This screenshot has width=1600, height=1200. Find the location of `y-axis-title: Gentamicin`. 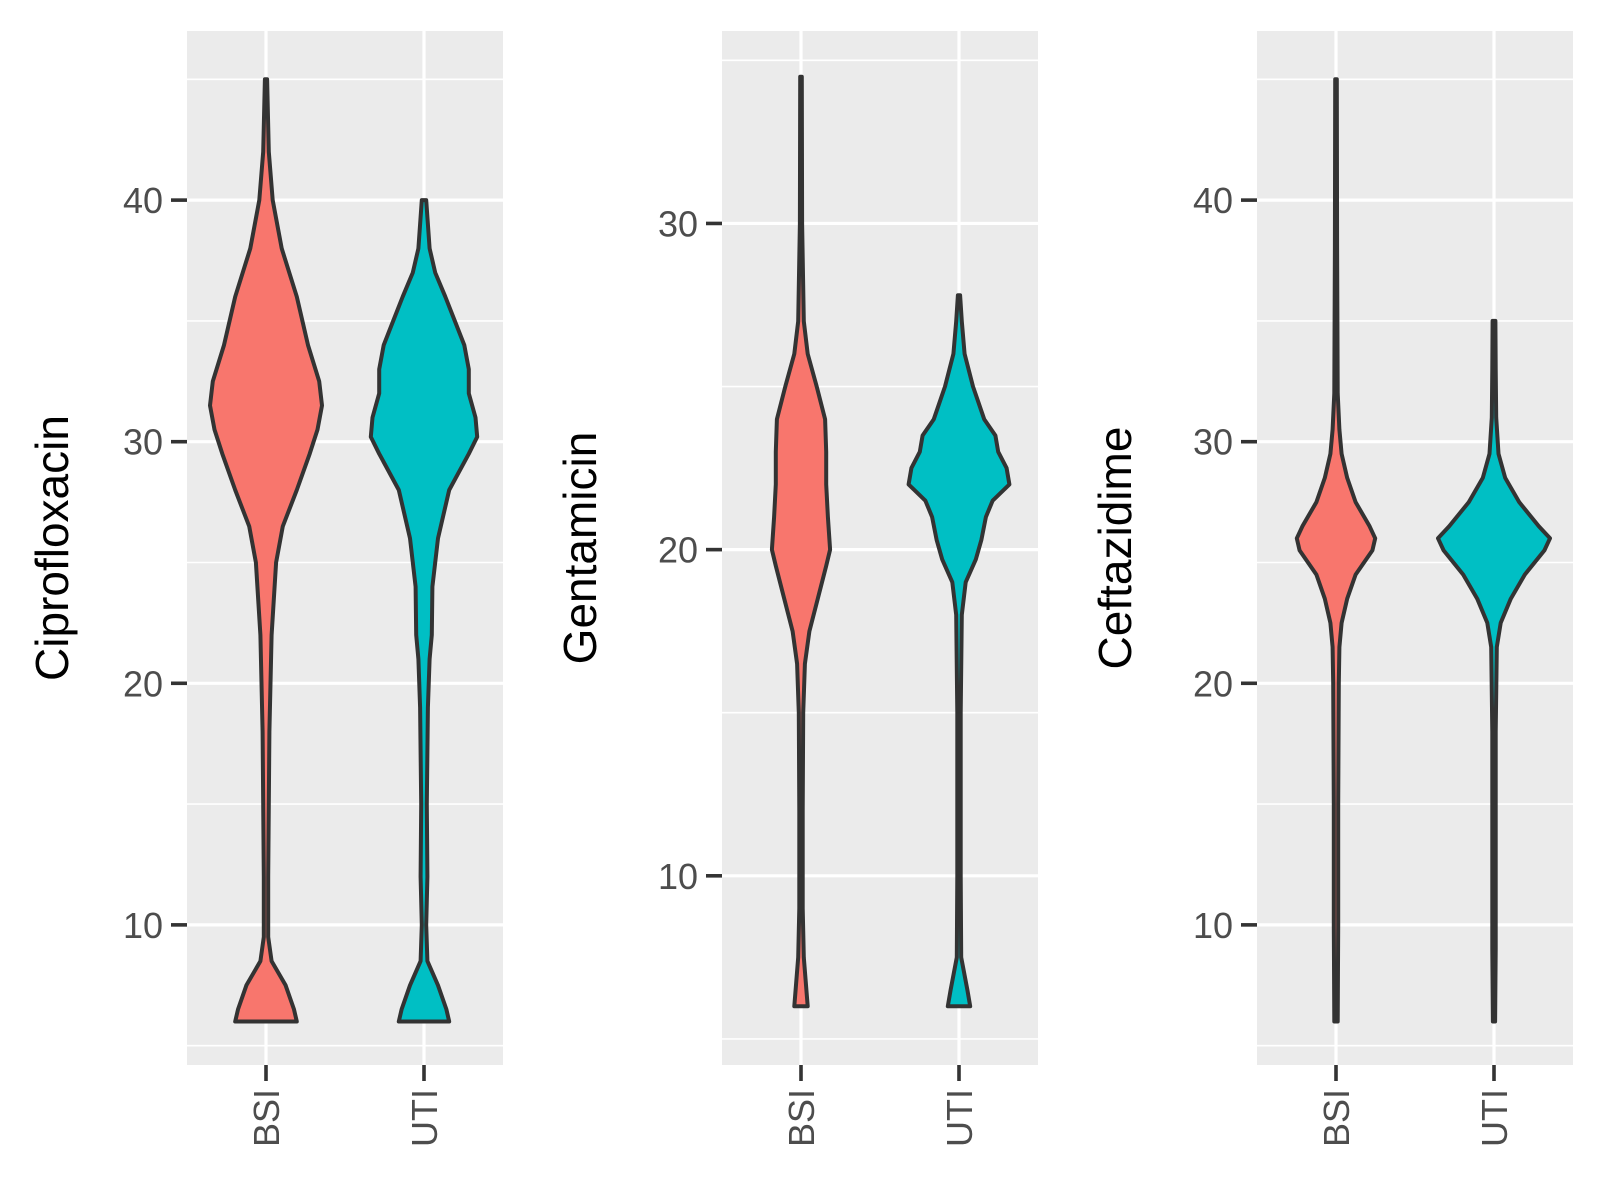

y-axis-title: Gentamicin is located at coordinates (580, 548).